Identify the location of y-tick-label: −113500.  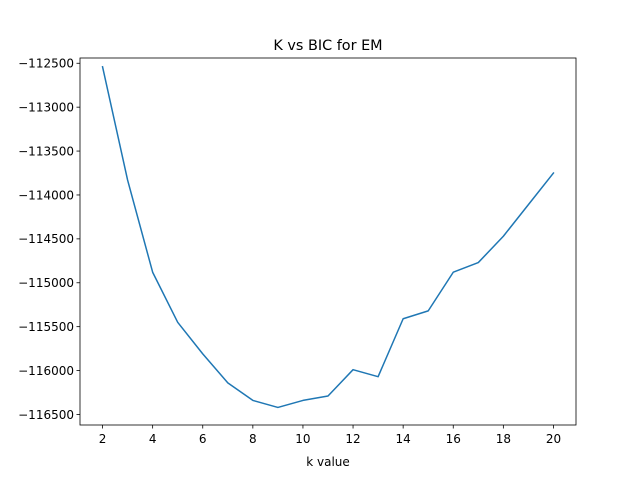
(46, 151).